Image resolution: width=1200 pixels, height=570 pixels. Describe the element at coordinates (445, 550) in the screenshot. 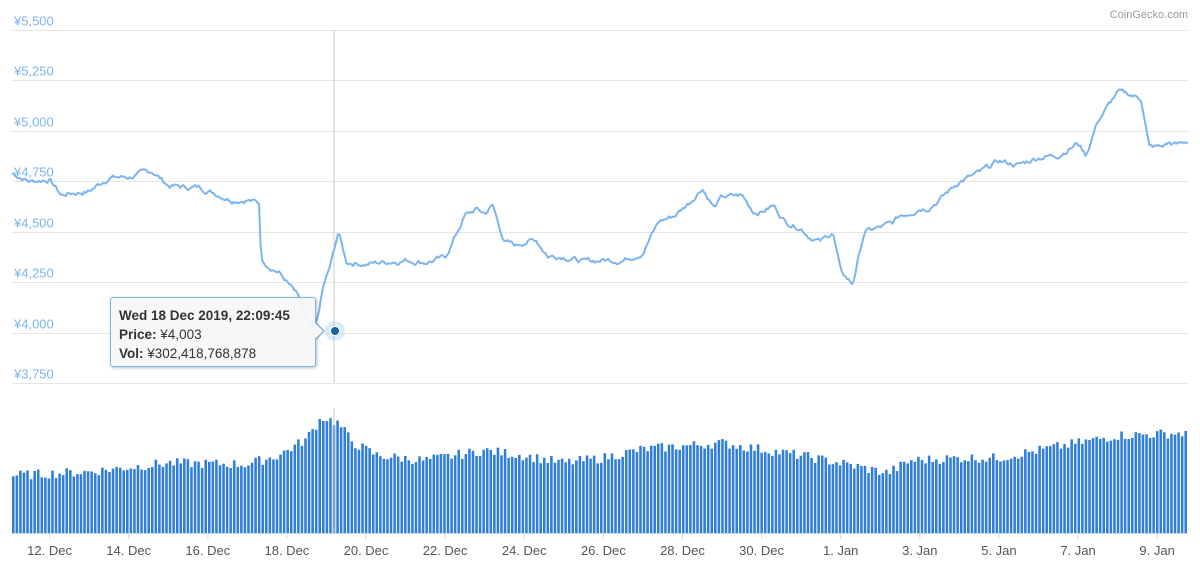

I see `x-tick-label: 22. Dec` at that location.